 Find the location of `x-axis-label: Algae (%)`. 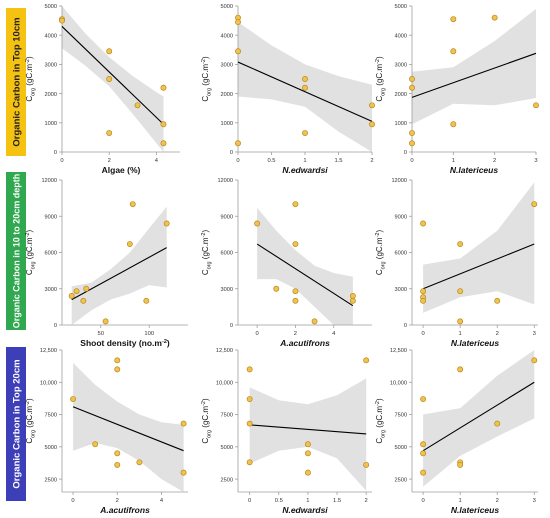

x-axis-label: Algae (%) is located at coordinates (121, 170).